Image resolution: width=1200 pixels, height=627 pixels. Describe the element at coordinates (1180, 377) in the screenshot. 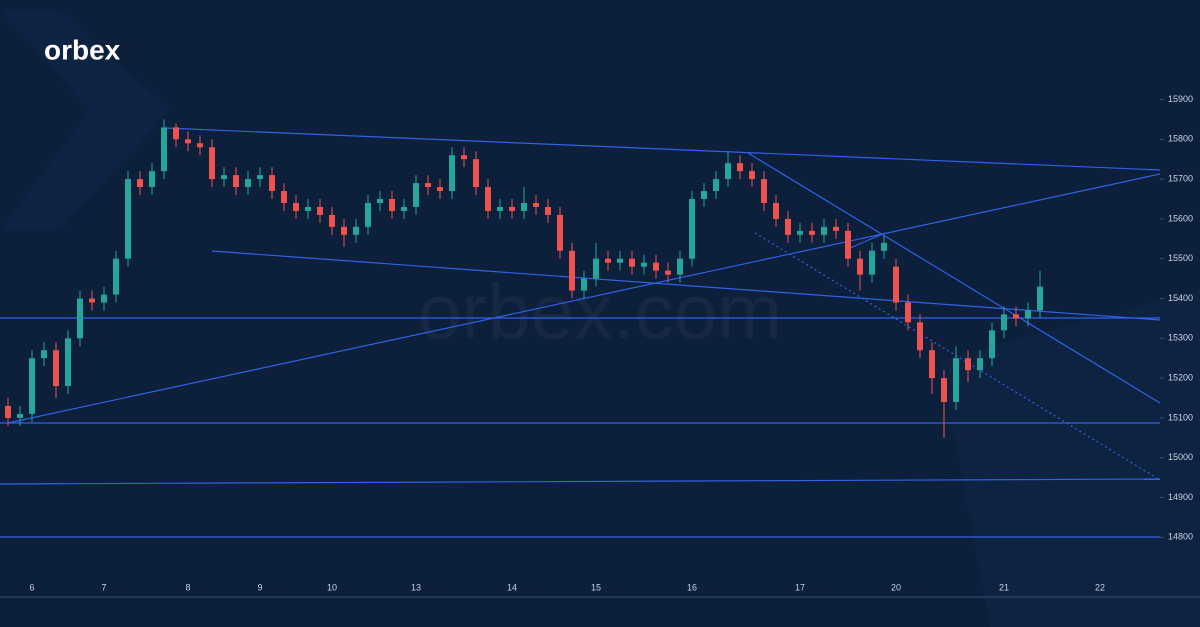

I see `y-tick-label: 15200` at that location.